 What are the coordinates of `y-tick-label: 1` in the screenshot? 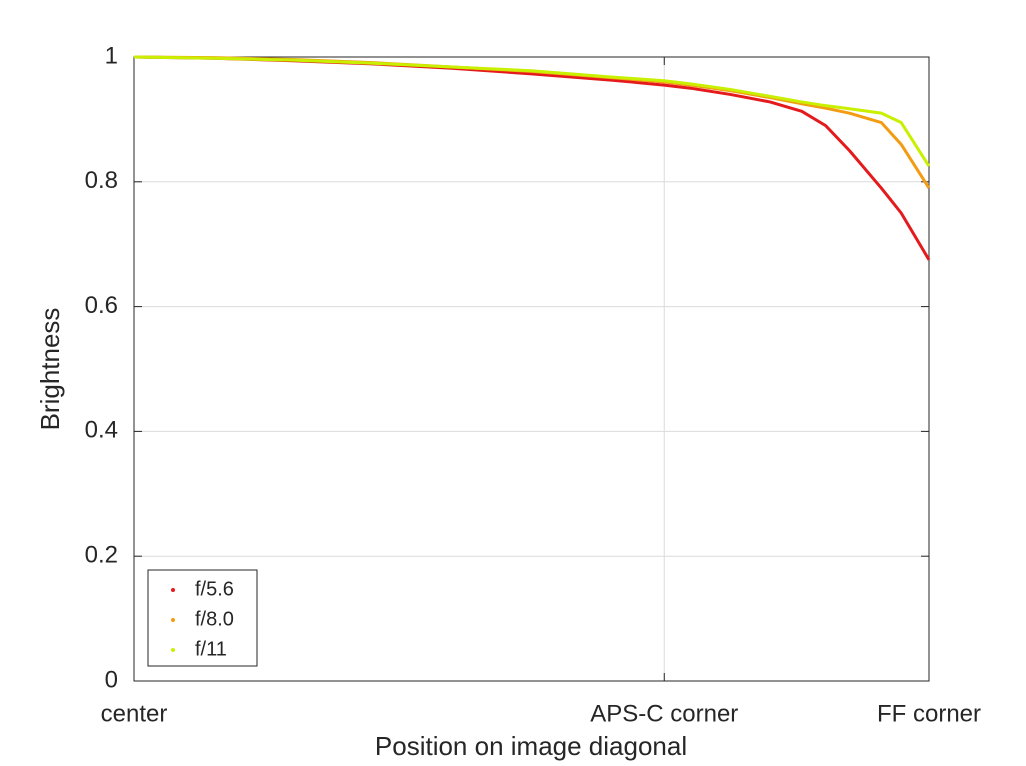 It's located at (111, 55).